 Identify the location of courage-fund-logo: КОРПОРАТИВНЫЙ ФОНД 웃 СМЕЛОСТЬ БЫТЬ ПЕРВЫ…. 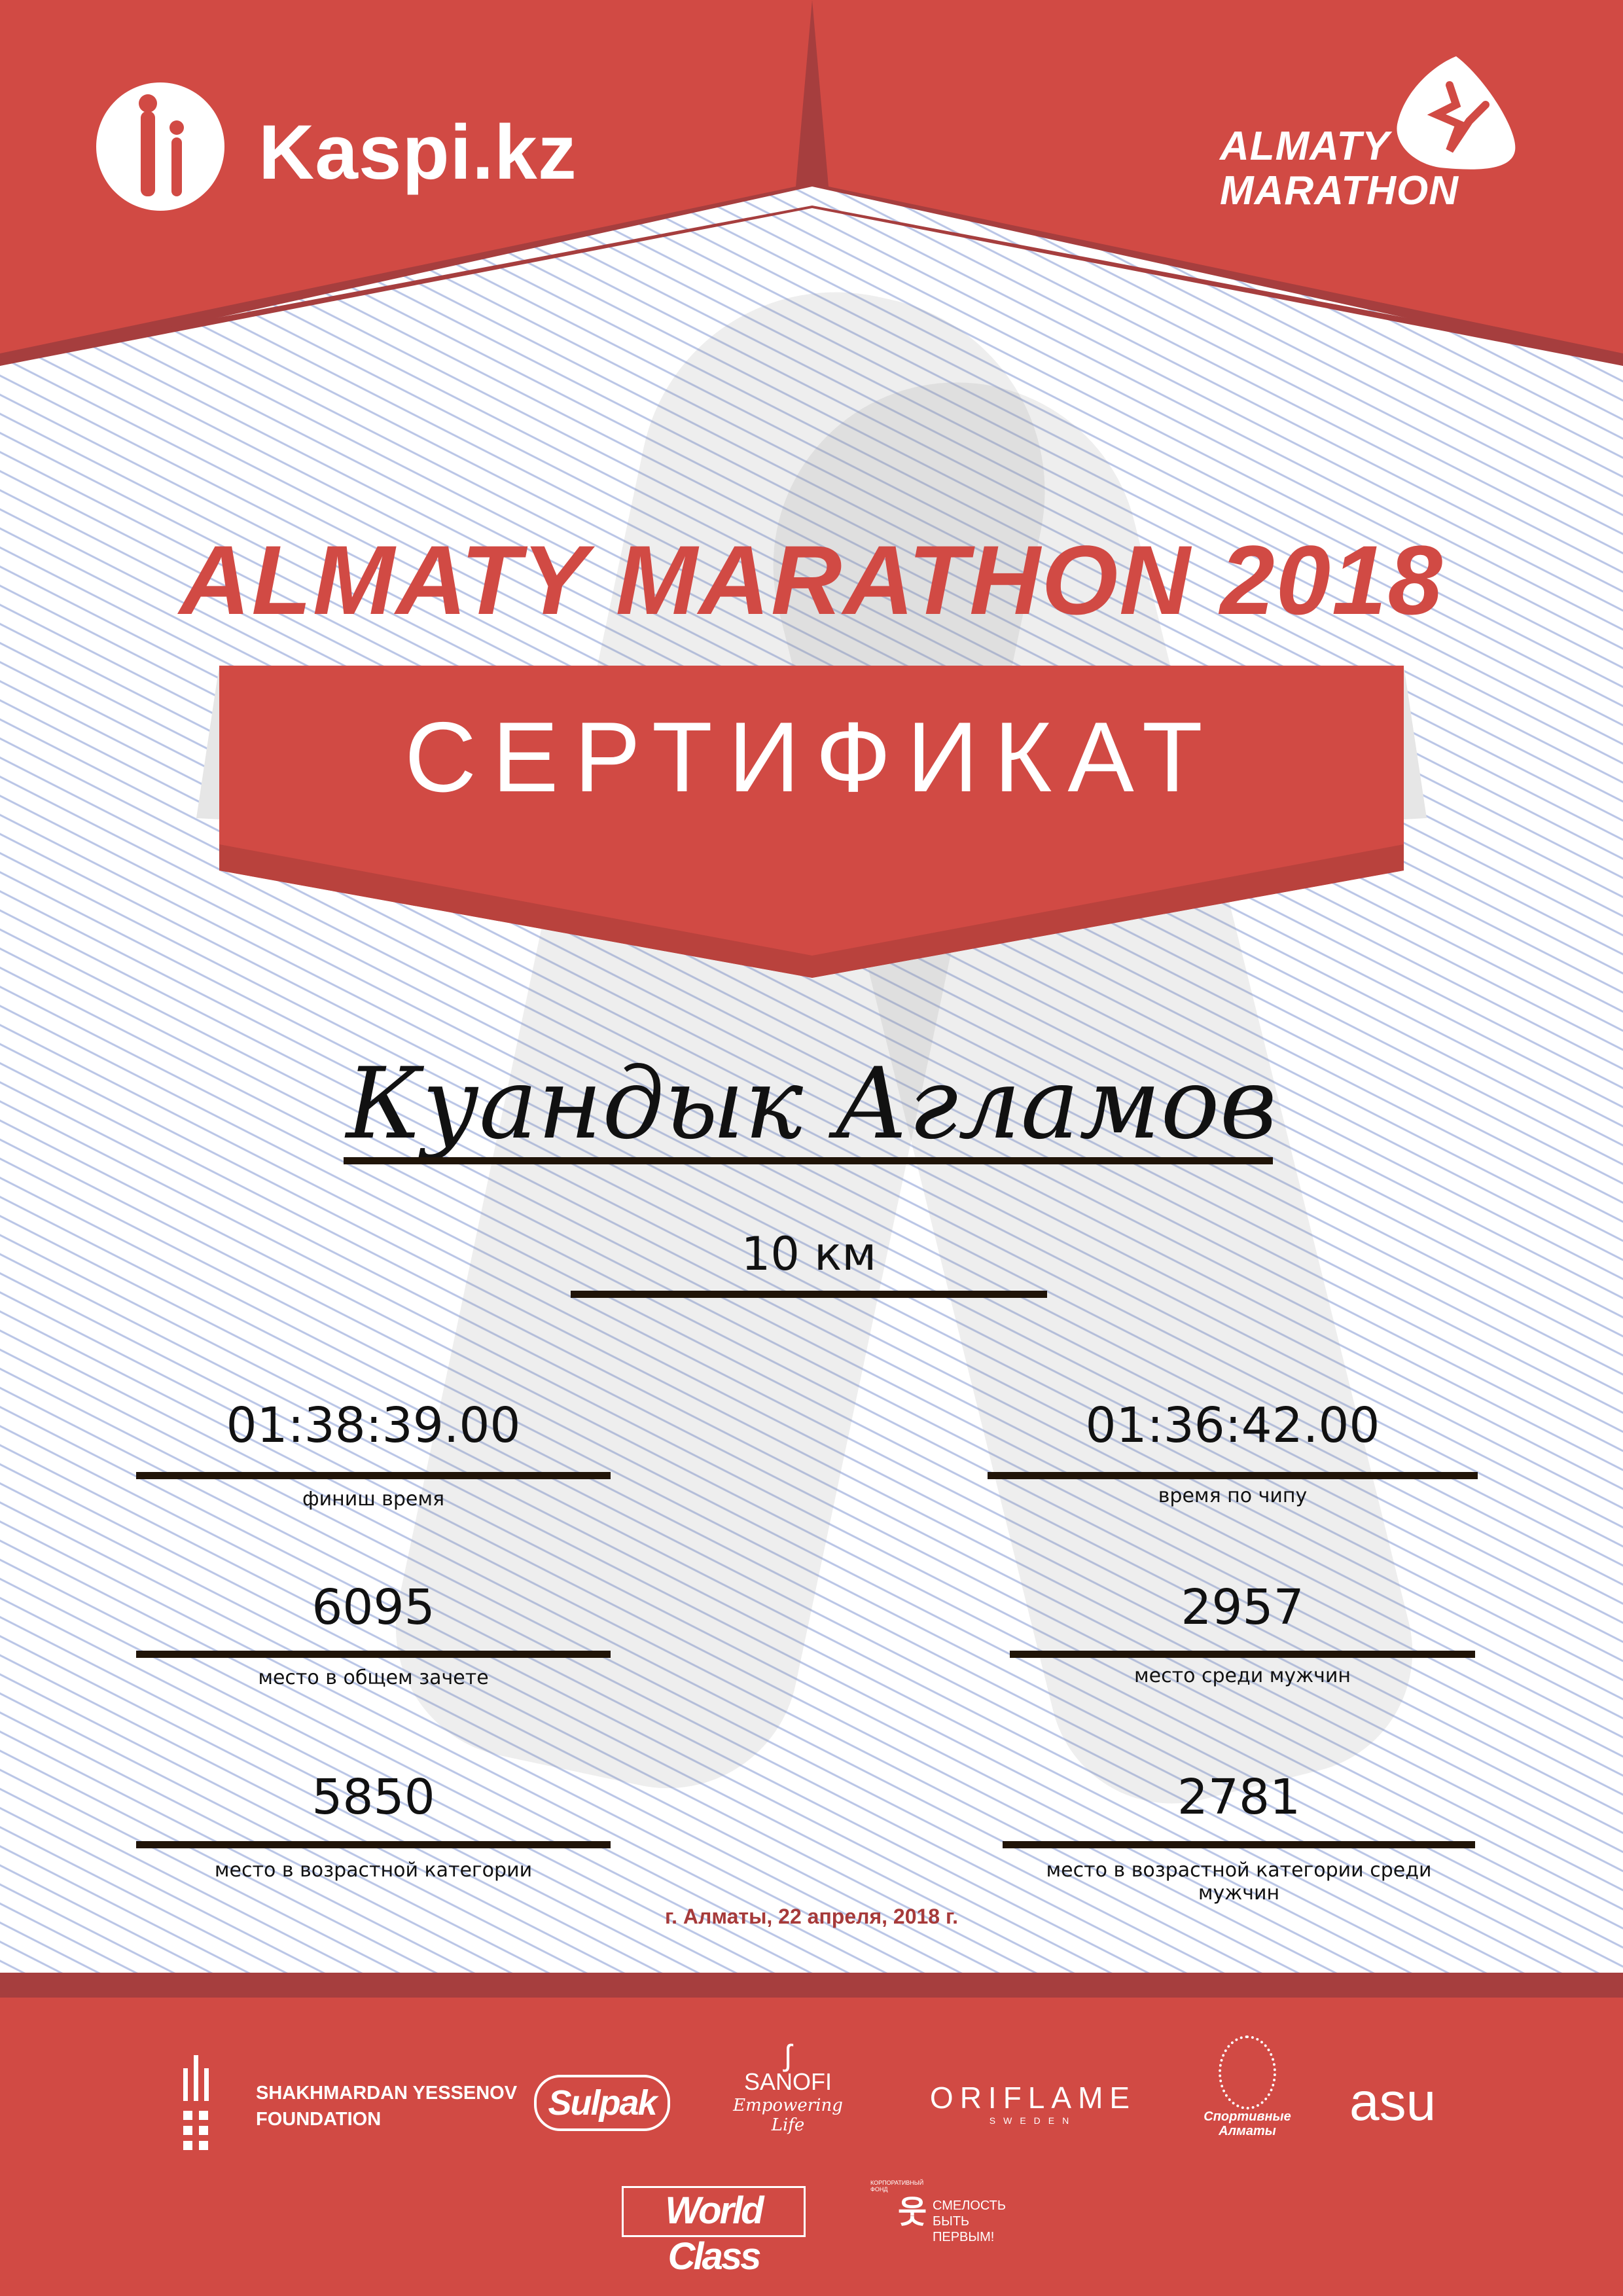
(942, 2212).